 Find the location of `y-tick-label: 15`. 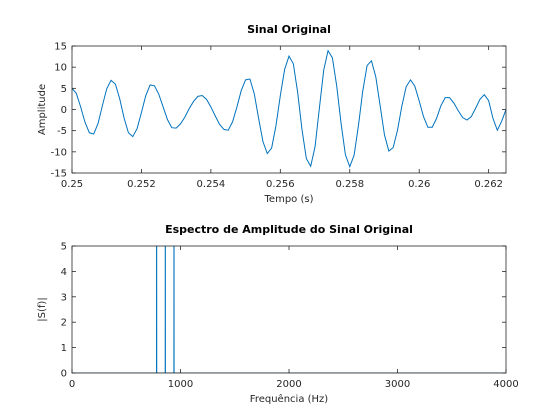

y-tick-label: 15 is located at coordinates (60, 47).